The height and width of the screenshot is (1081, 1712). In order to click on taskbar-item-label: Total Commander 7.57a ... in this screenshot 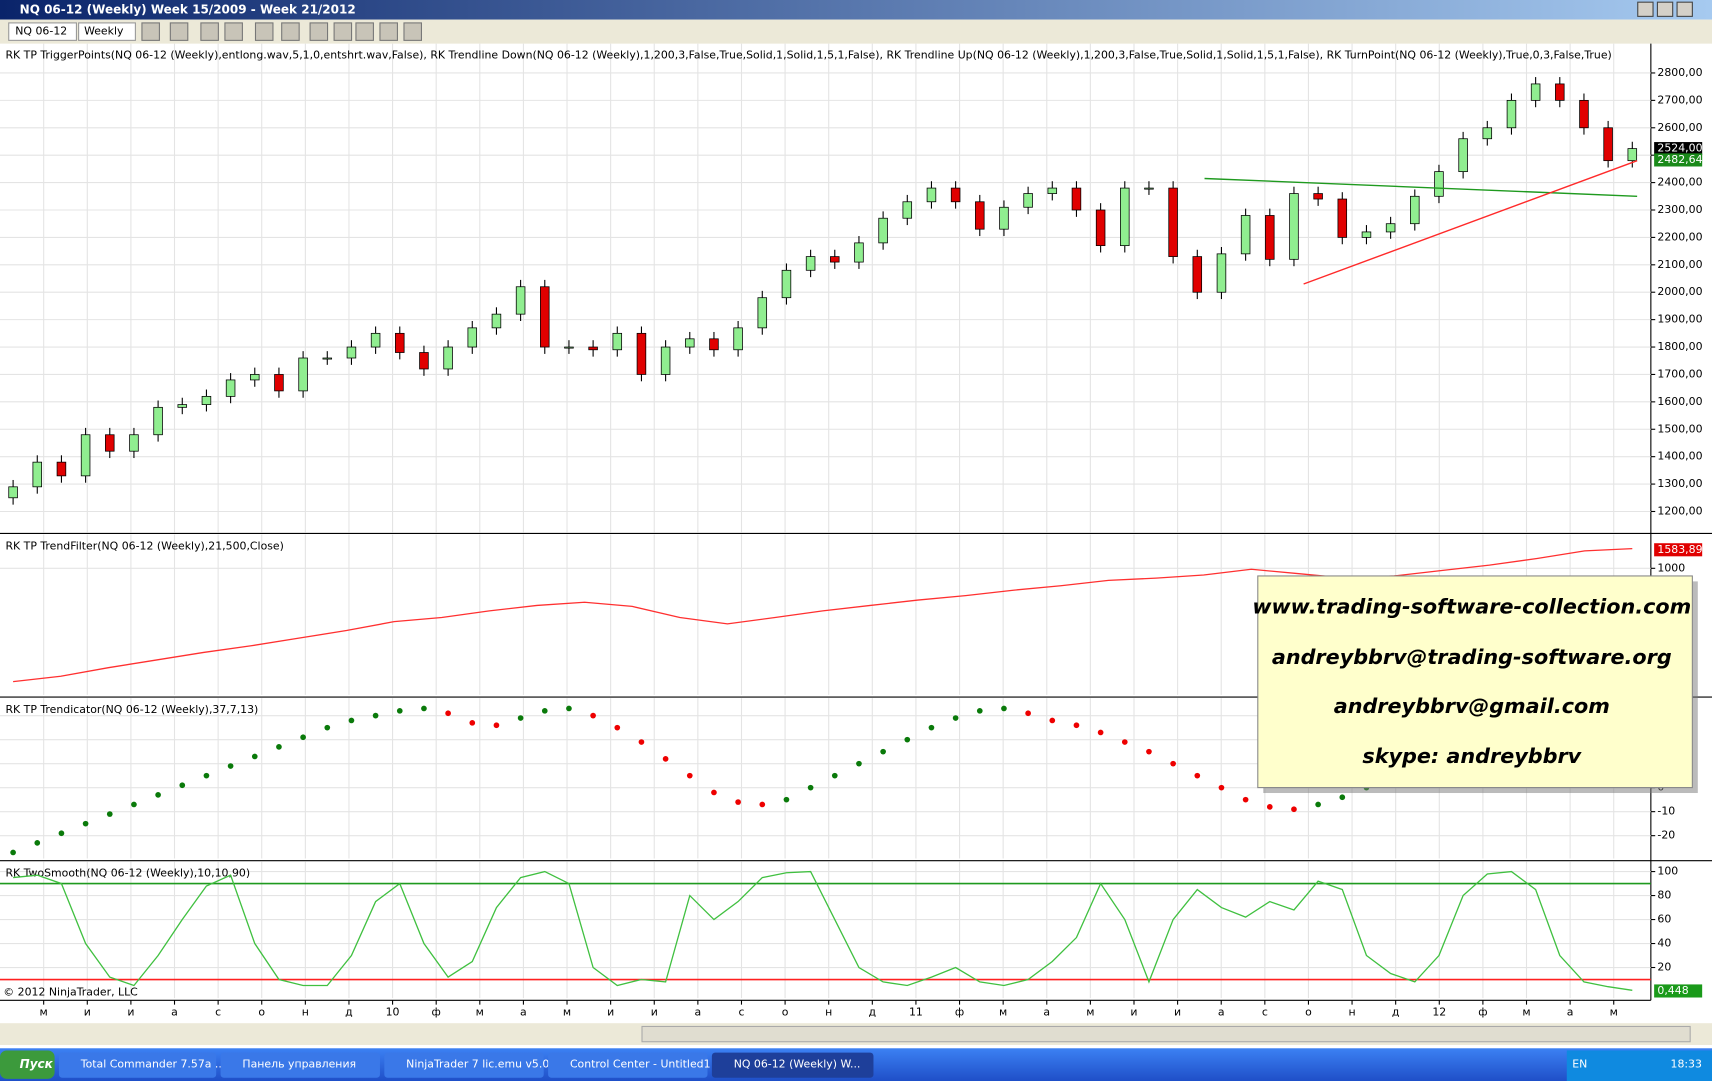, I will do `click(153, 1064)`.